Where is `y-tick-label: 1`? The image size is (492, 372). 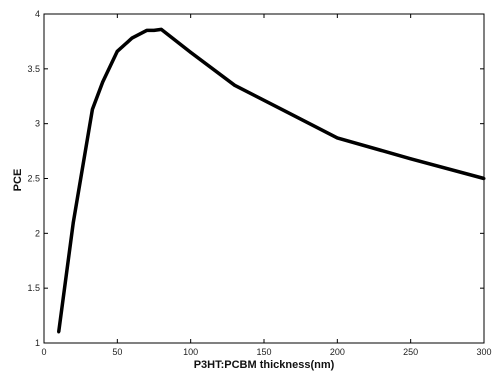
y-tick-label: 1 is located at coordinates (37, 343).